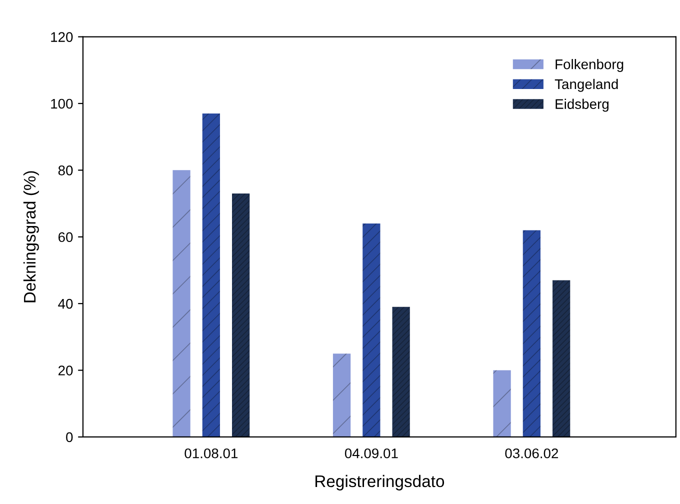 The width and height of the screenshot is (680, 504). I want to click on legend-label: Folkenborg, so click(590, 65).